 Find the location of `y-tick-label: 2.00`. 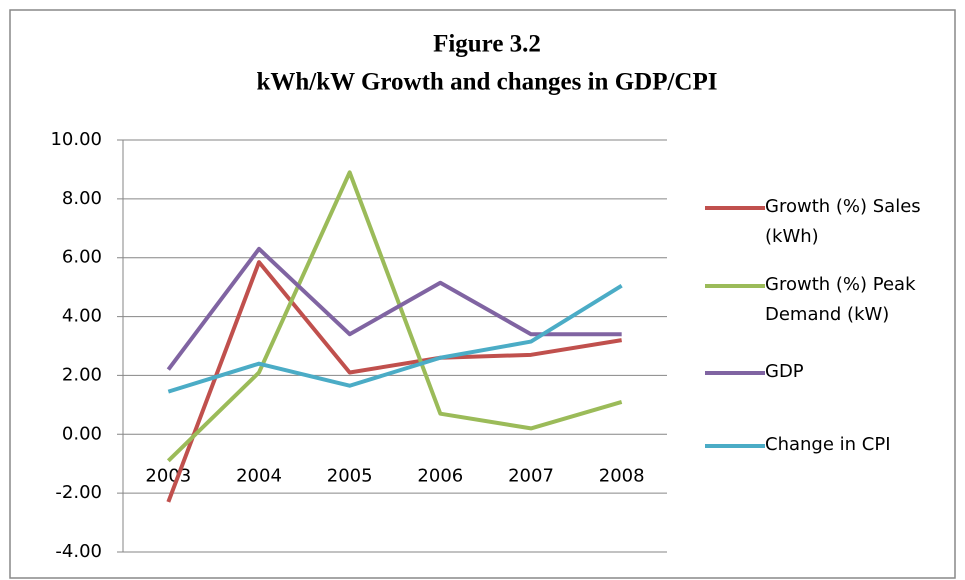

y-tick-label: 2.00 is located at coordinates (82, 374).